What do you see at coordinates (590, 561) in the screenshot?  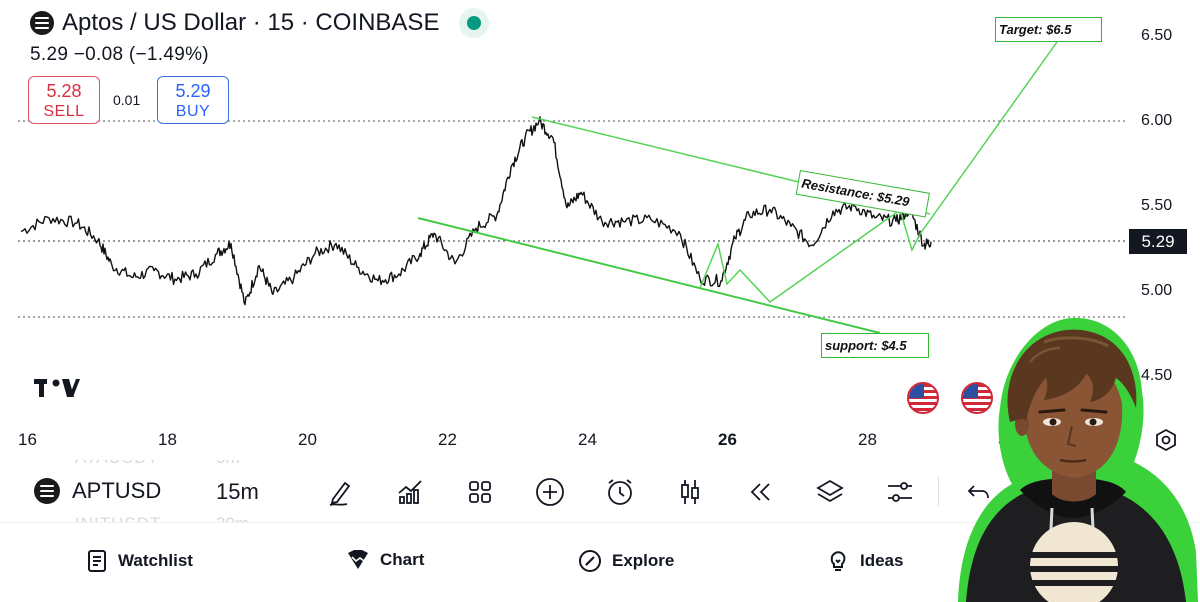 I see `compass-icon` at bounding box center [590, 561].